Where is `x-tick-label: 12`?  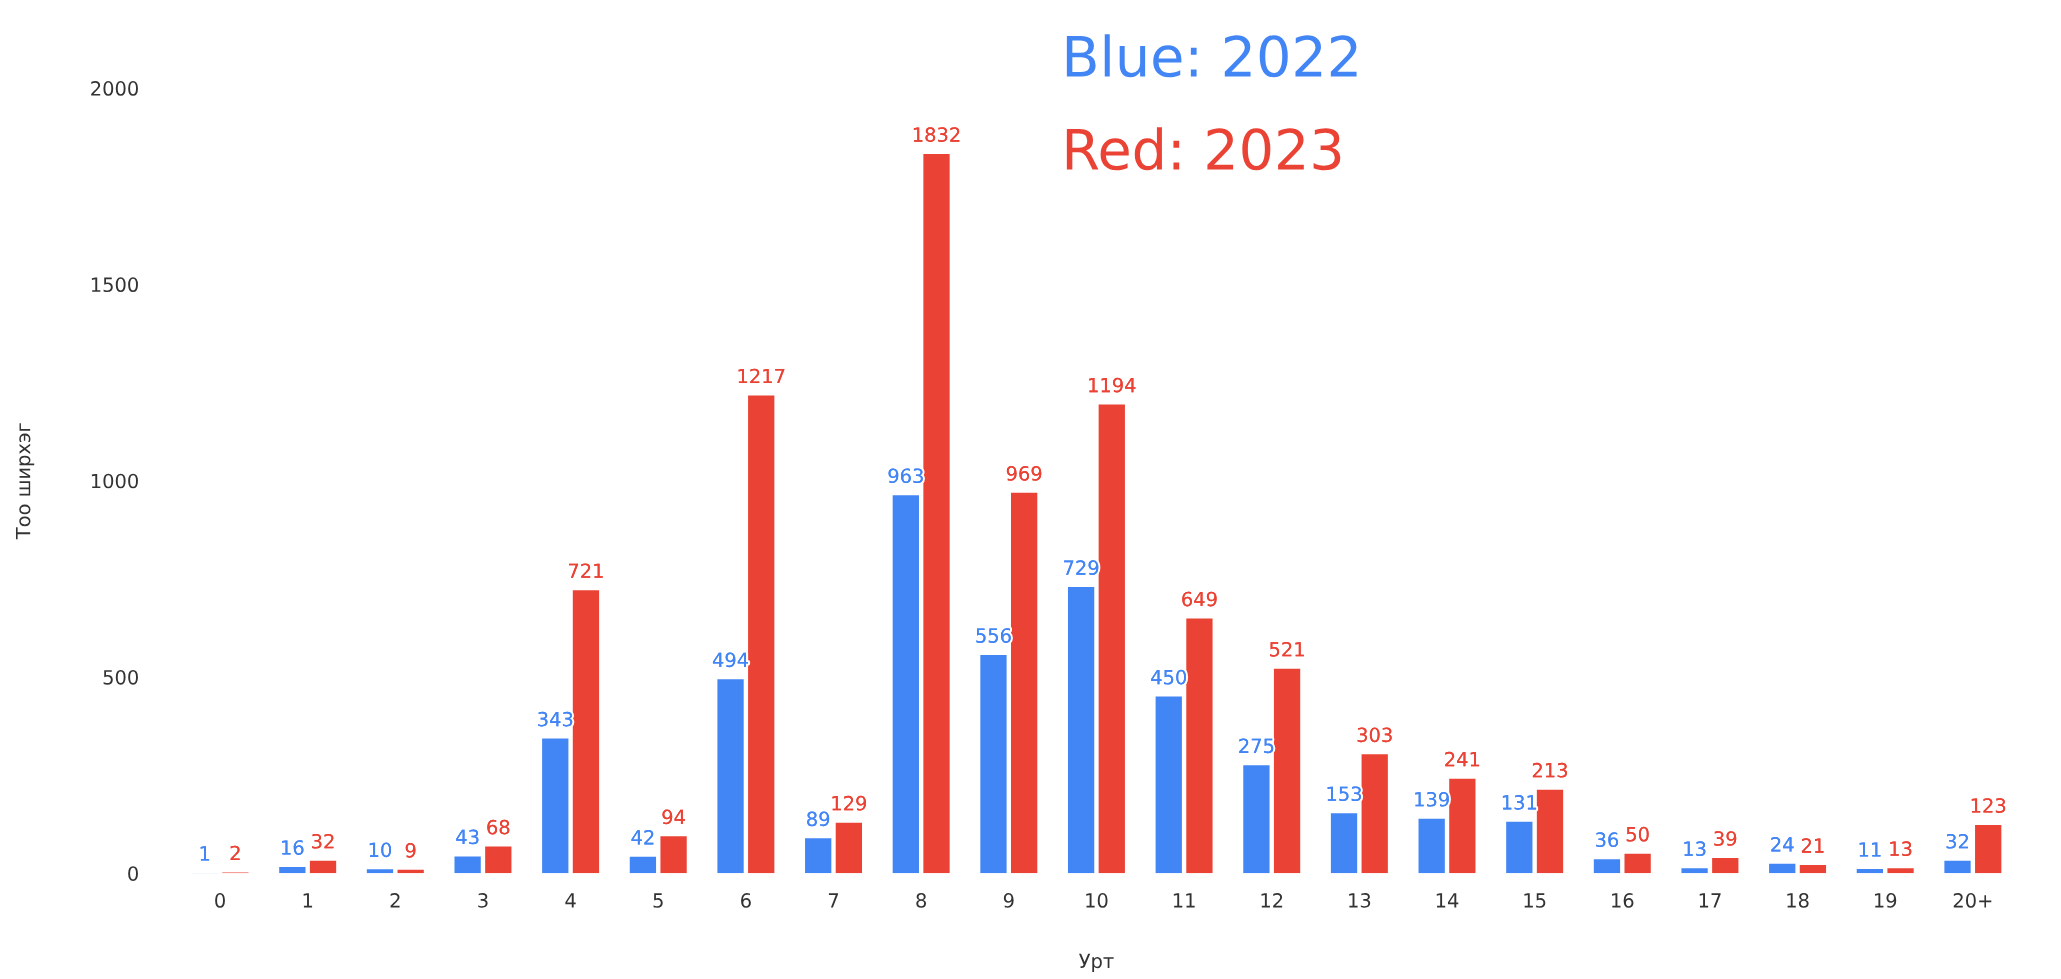 x-tick-label: 12 is located at coordinates (1272, 900).